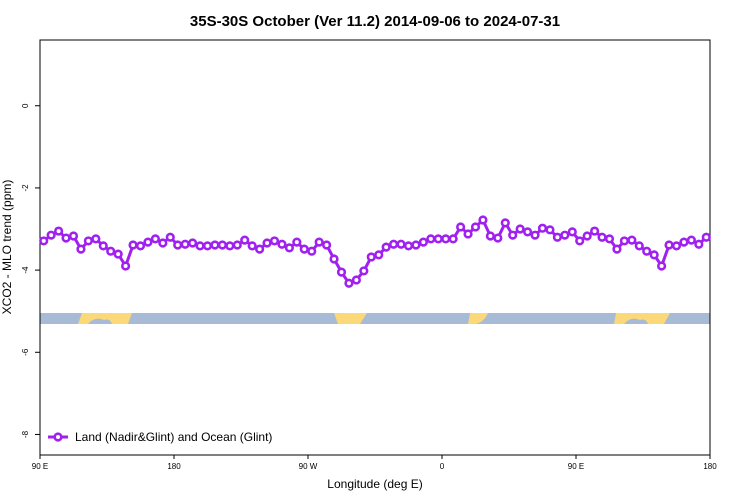 This screenshot has width=750, height=500. Describe the element at coordinates (173, 437) in the screenshot. I see `legend-label: Land (Nadir&Glint) and Ocean (Glint)` at that location.